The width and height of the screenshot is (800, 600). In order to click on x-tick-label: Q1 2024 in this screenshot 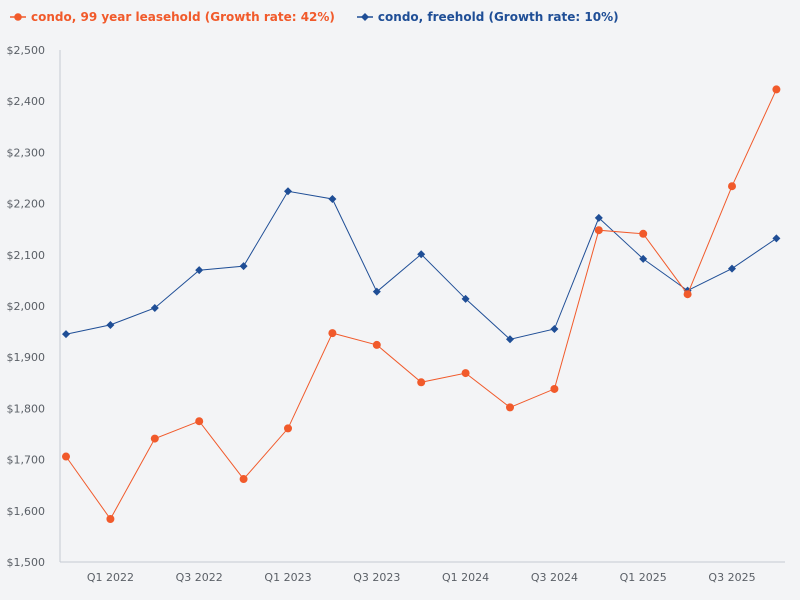, I will do `click(465, 577)`.